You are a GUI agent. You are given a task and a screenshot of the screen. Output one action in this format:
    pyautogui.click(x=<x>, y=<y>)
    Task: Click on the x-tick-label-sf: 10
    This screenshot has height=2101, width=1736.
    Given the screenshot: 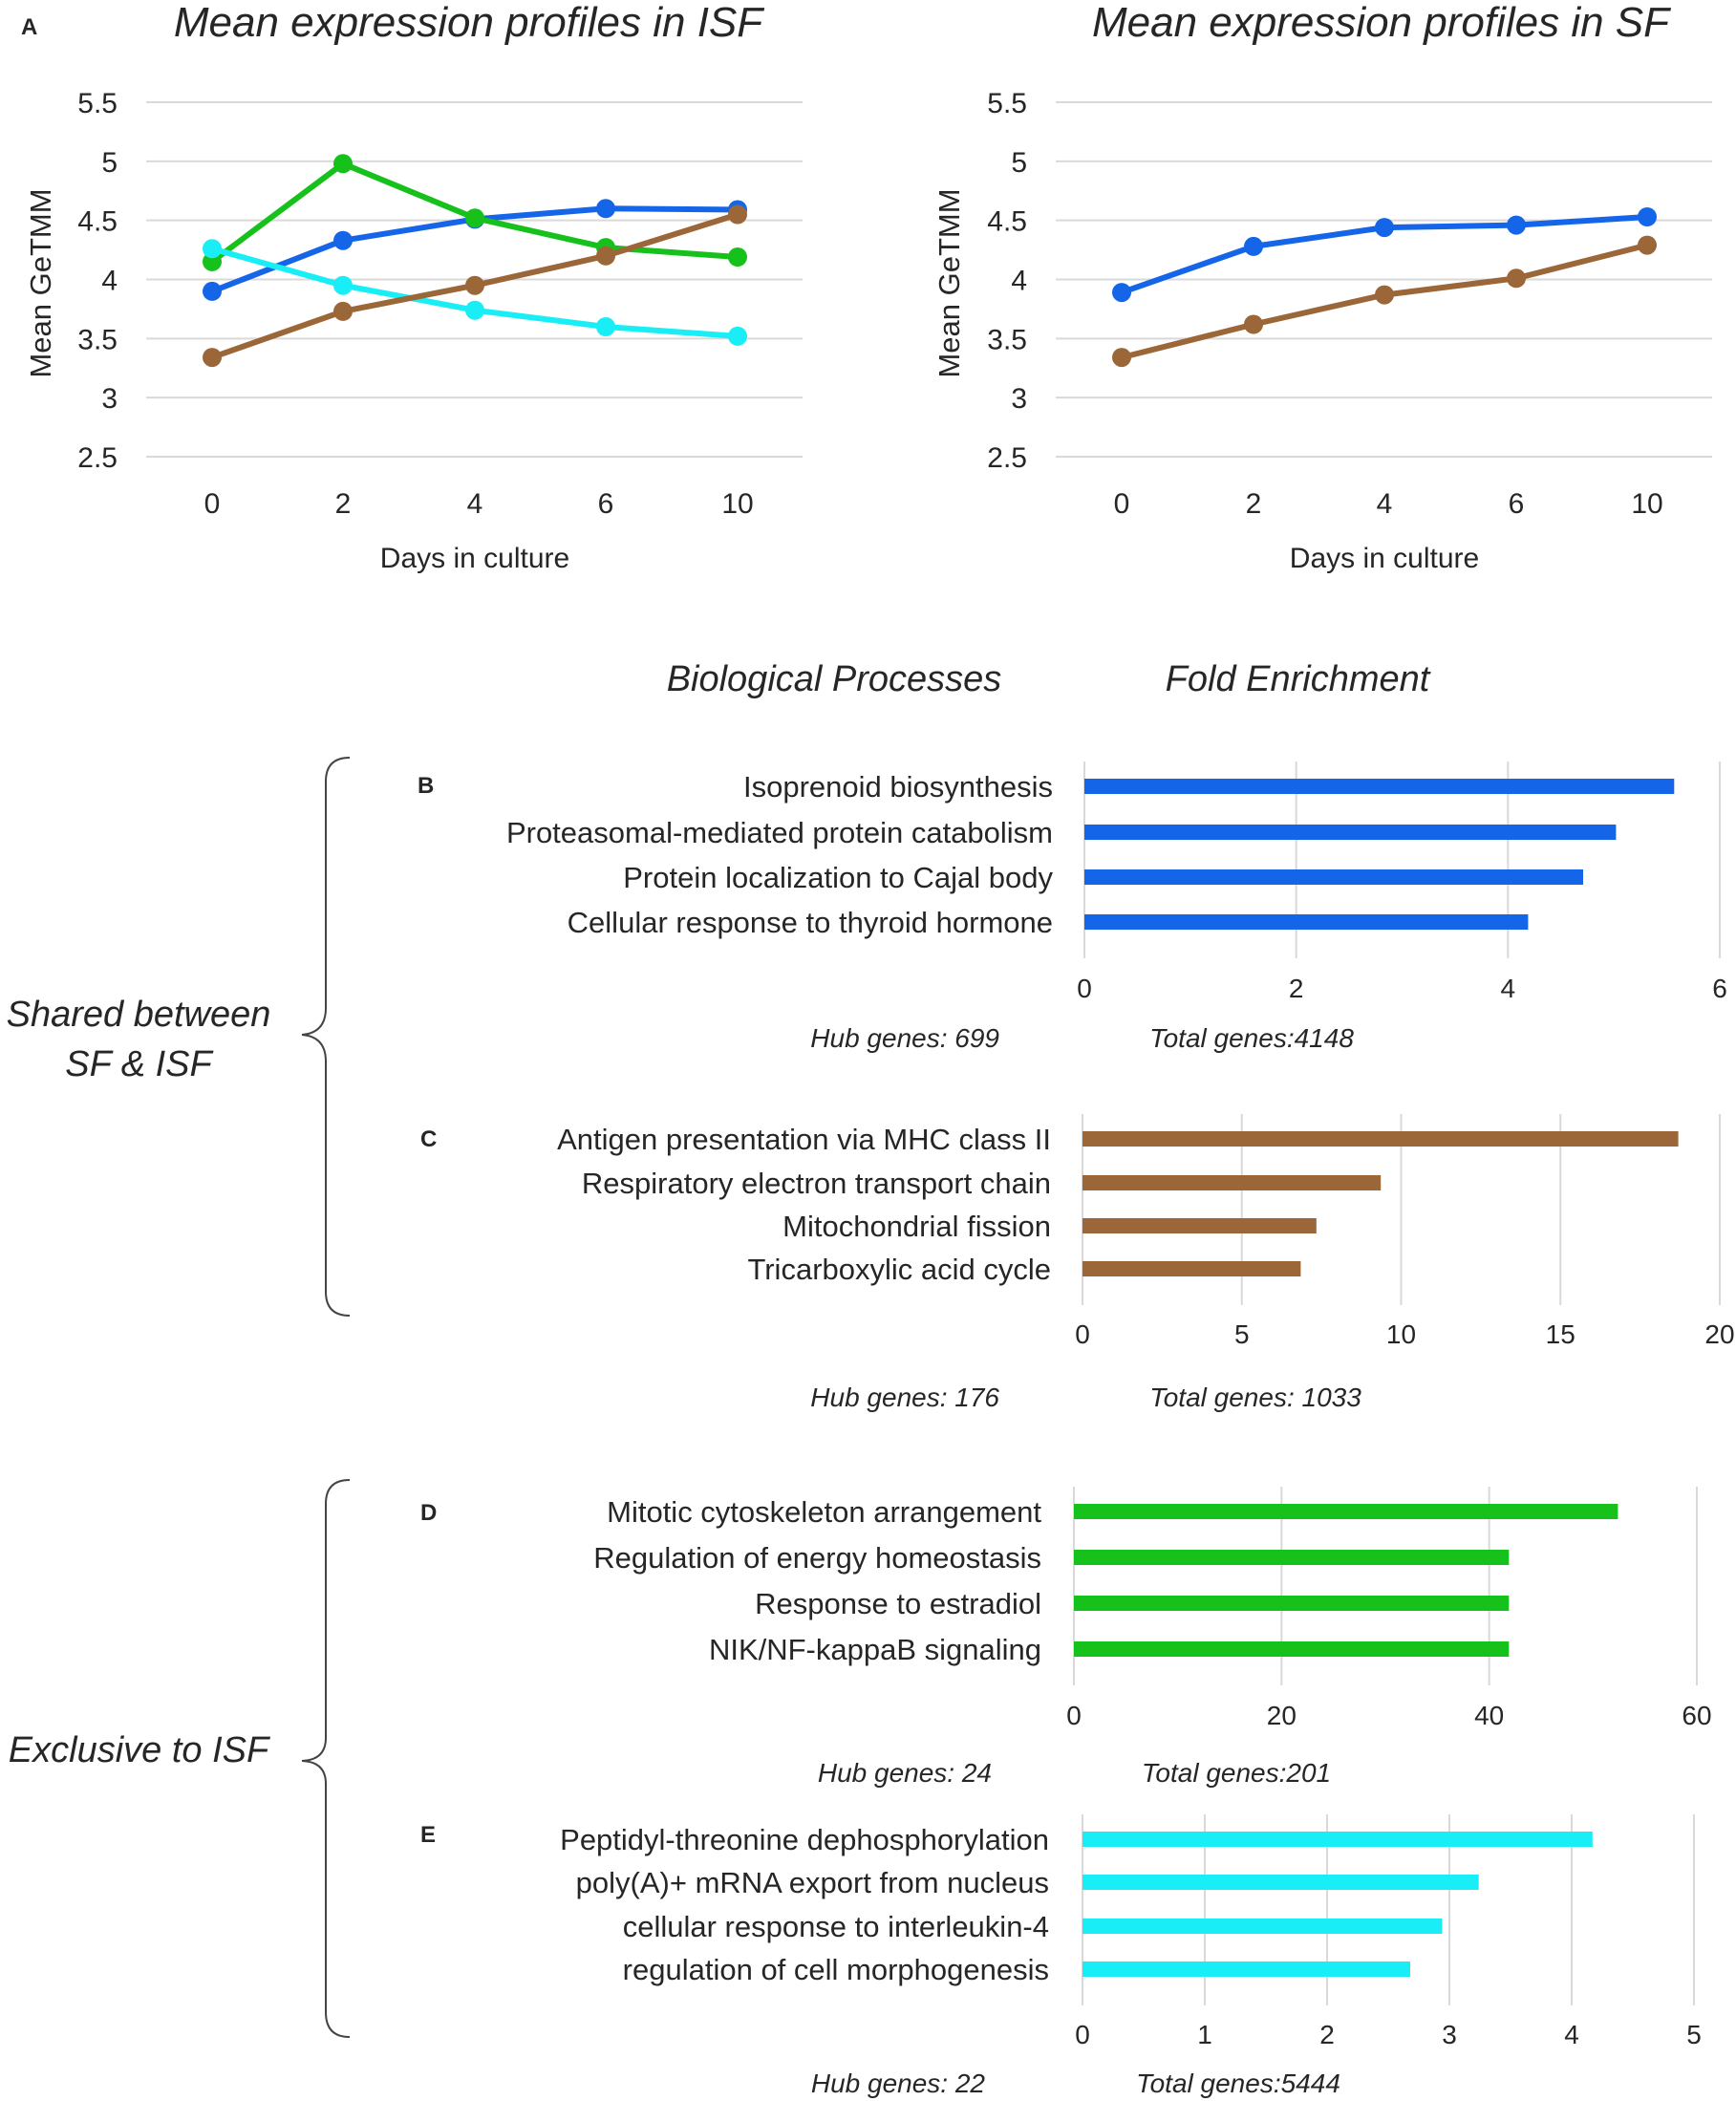 What is the action you would take?
    pyautogui.click(x=1646, y=504)
    